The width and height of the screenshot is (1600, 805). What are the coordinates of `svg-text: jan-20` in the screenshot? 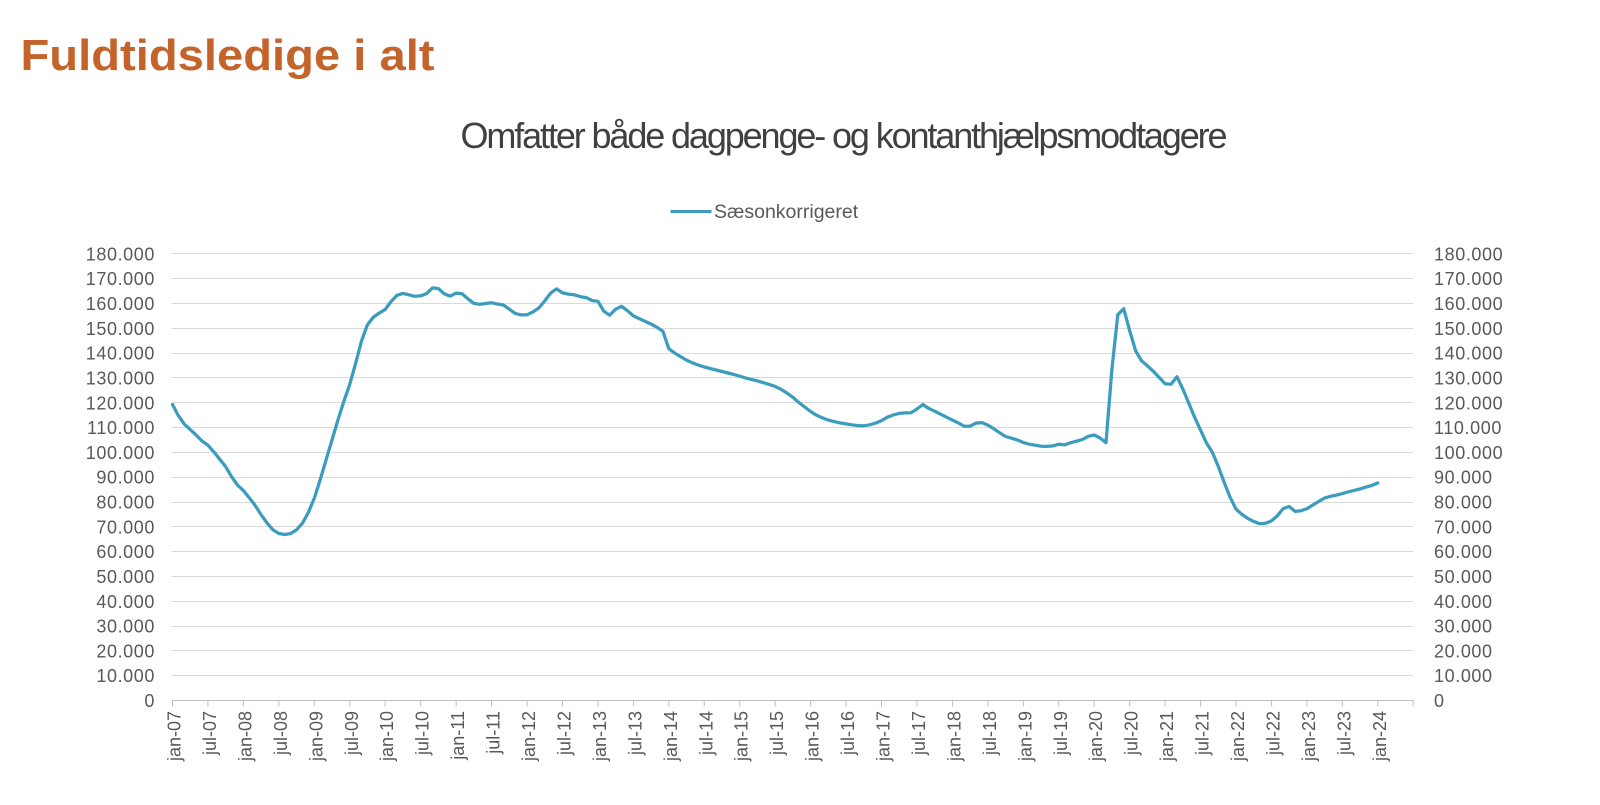 It's located at (1096, 736).